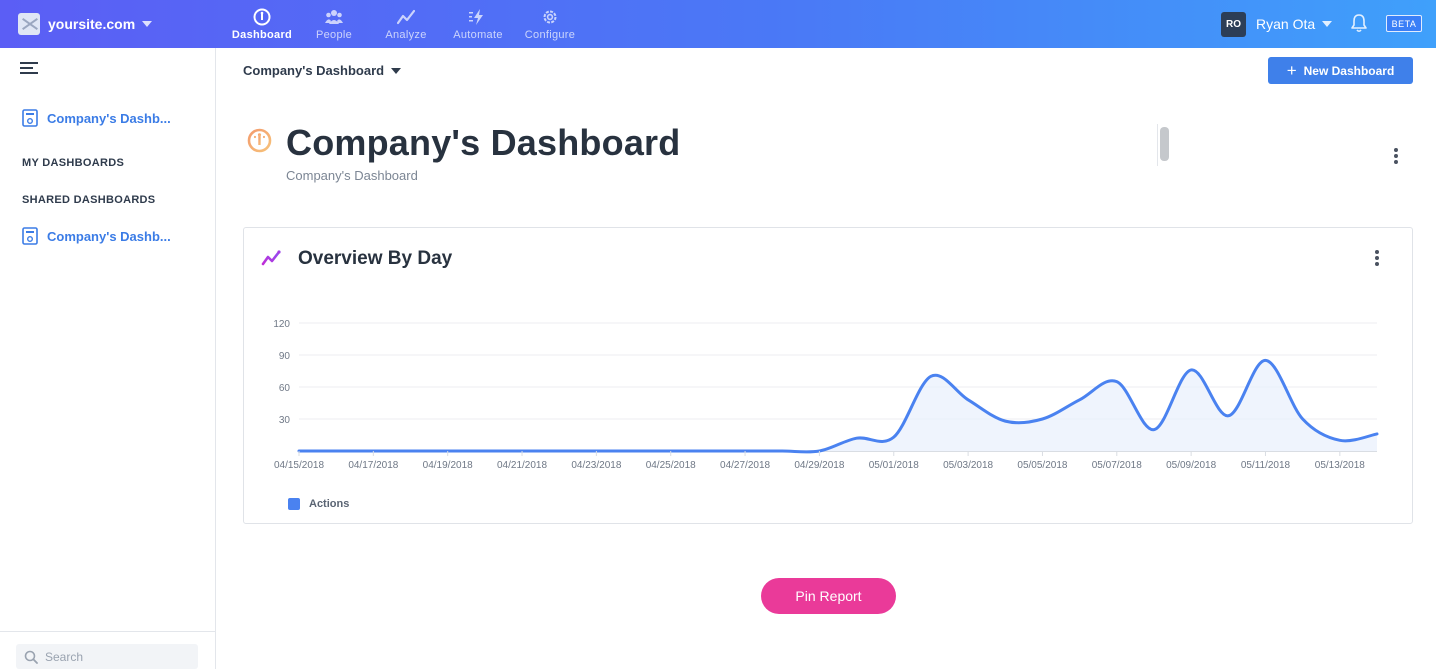 This screenshot has height=669, width=1436. Describe the element at coordinates (299, 465) in the screenshot. I see `x-tick-label: 04/15/2018` at that location.